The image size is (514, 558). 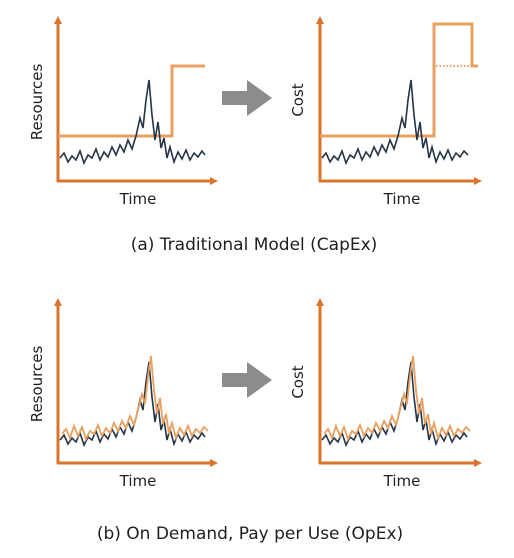 I want to click on usage-line, so click(x=135, y=398).